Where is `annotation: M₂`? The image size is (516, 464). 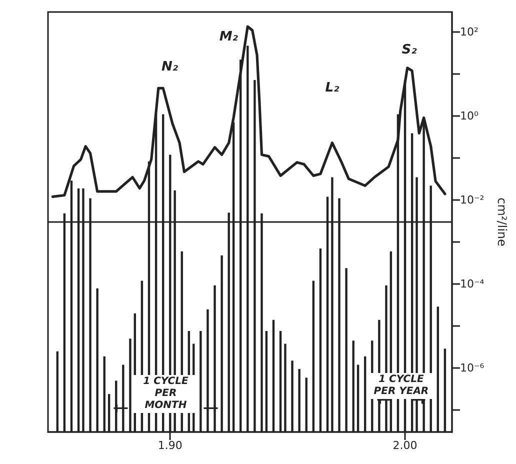 annotation: M₂ is located at coordinates (228, 37).